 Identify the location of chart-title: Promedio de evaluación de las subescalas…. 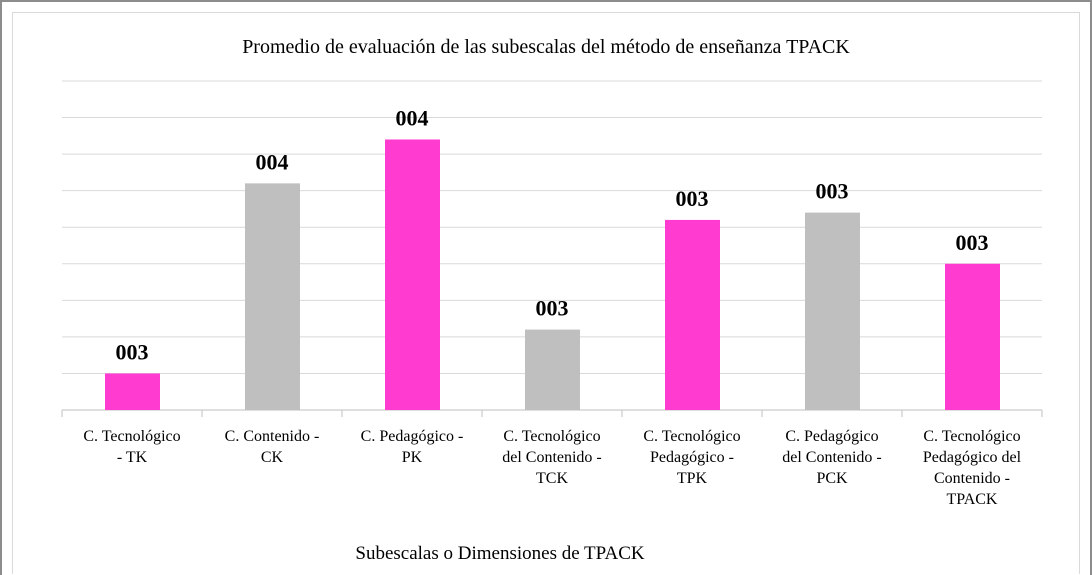
(546, 47).